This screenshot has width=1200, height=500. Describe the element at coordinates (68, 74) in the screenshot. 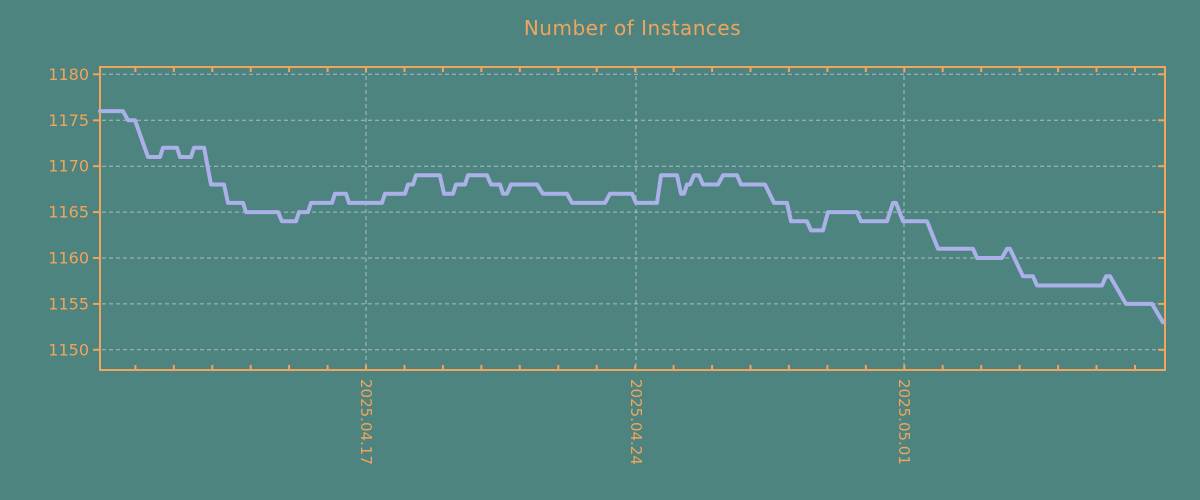

I see `y-tick-label: 1180` at that location.